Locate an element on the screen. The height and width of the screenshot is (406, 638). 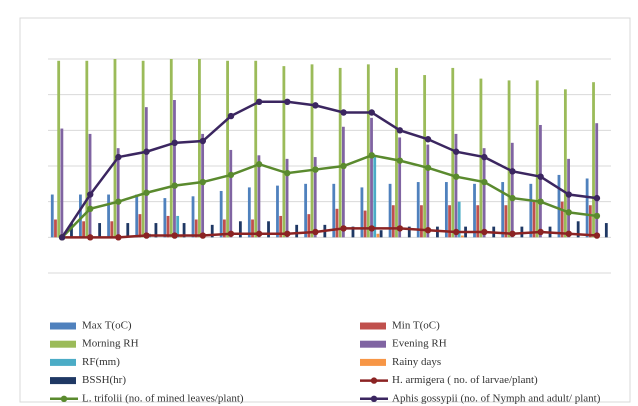
legend-marker is located at coordinates (64, 398).